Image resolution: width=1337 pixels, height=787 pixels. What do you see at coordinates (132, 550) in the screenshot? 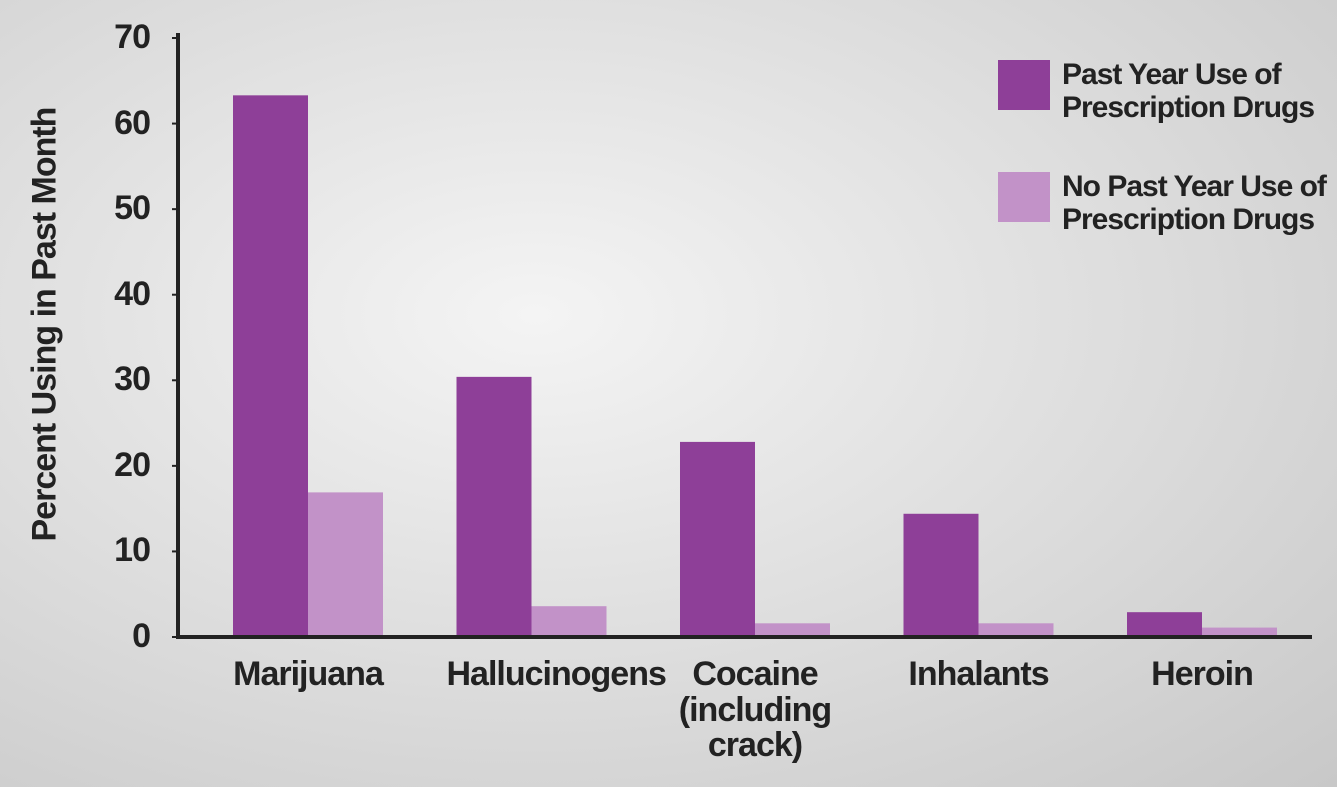
I see `y-tick-label: 10` at bounding box center [132, 550].